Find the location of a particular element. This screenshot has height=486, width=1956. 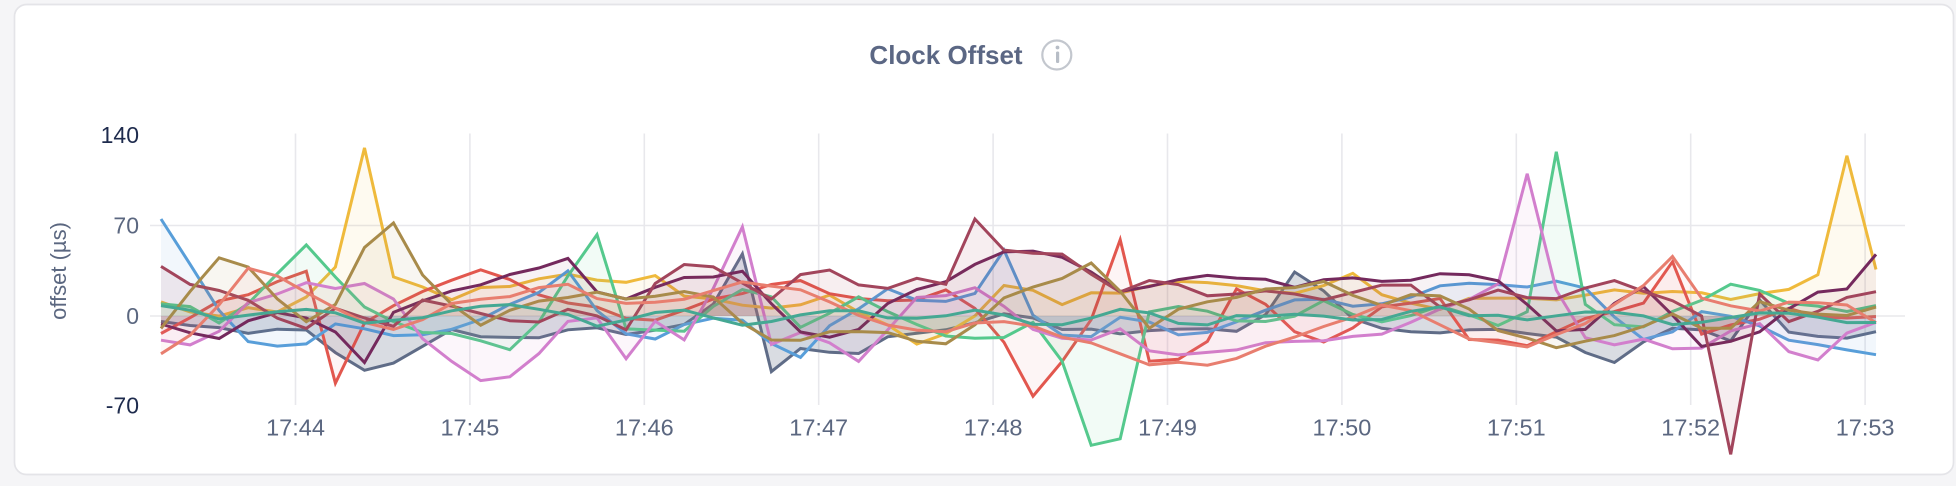

svg-text: 17:49 is located at coordinates (1167, 428).